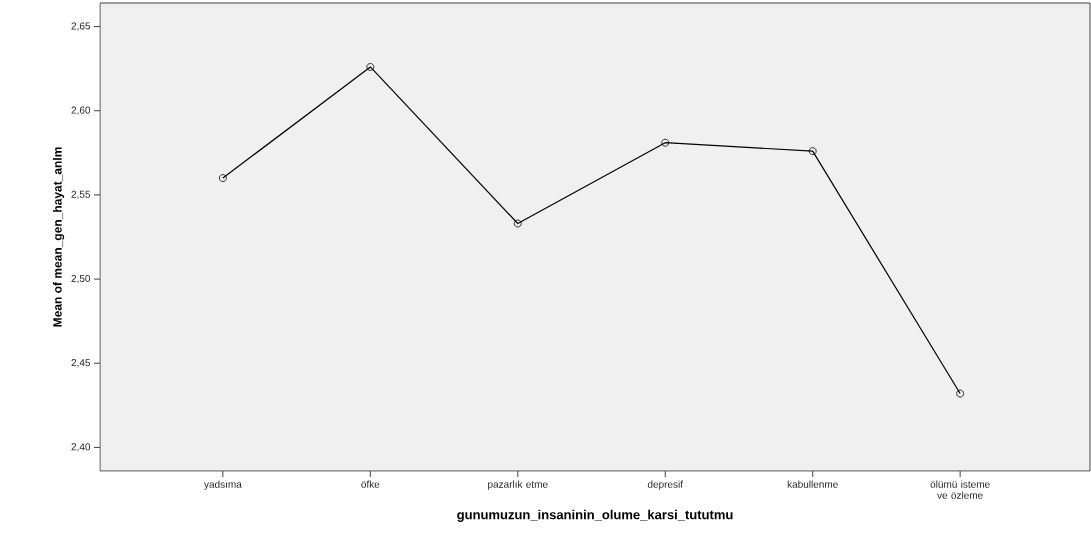  I want to click on x-axis-title: gunumuzun_insaninin_olume_karsi_tututmu, so click(595, 515).